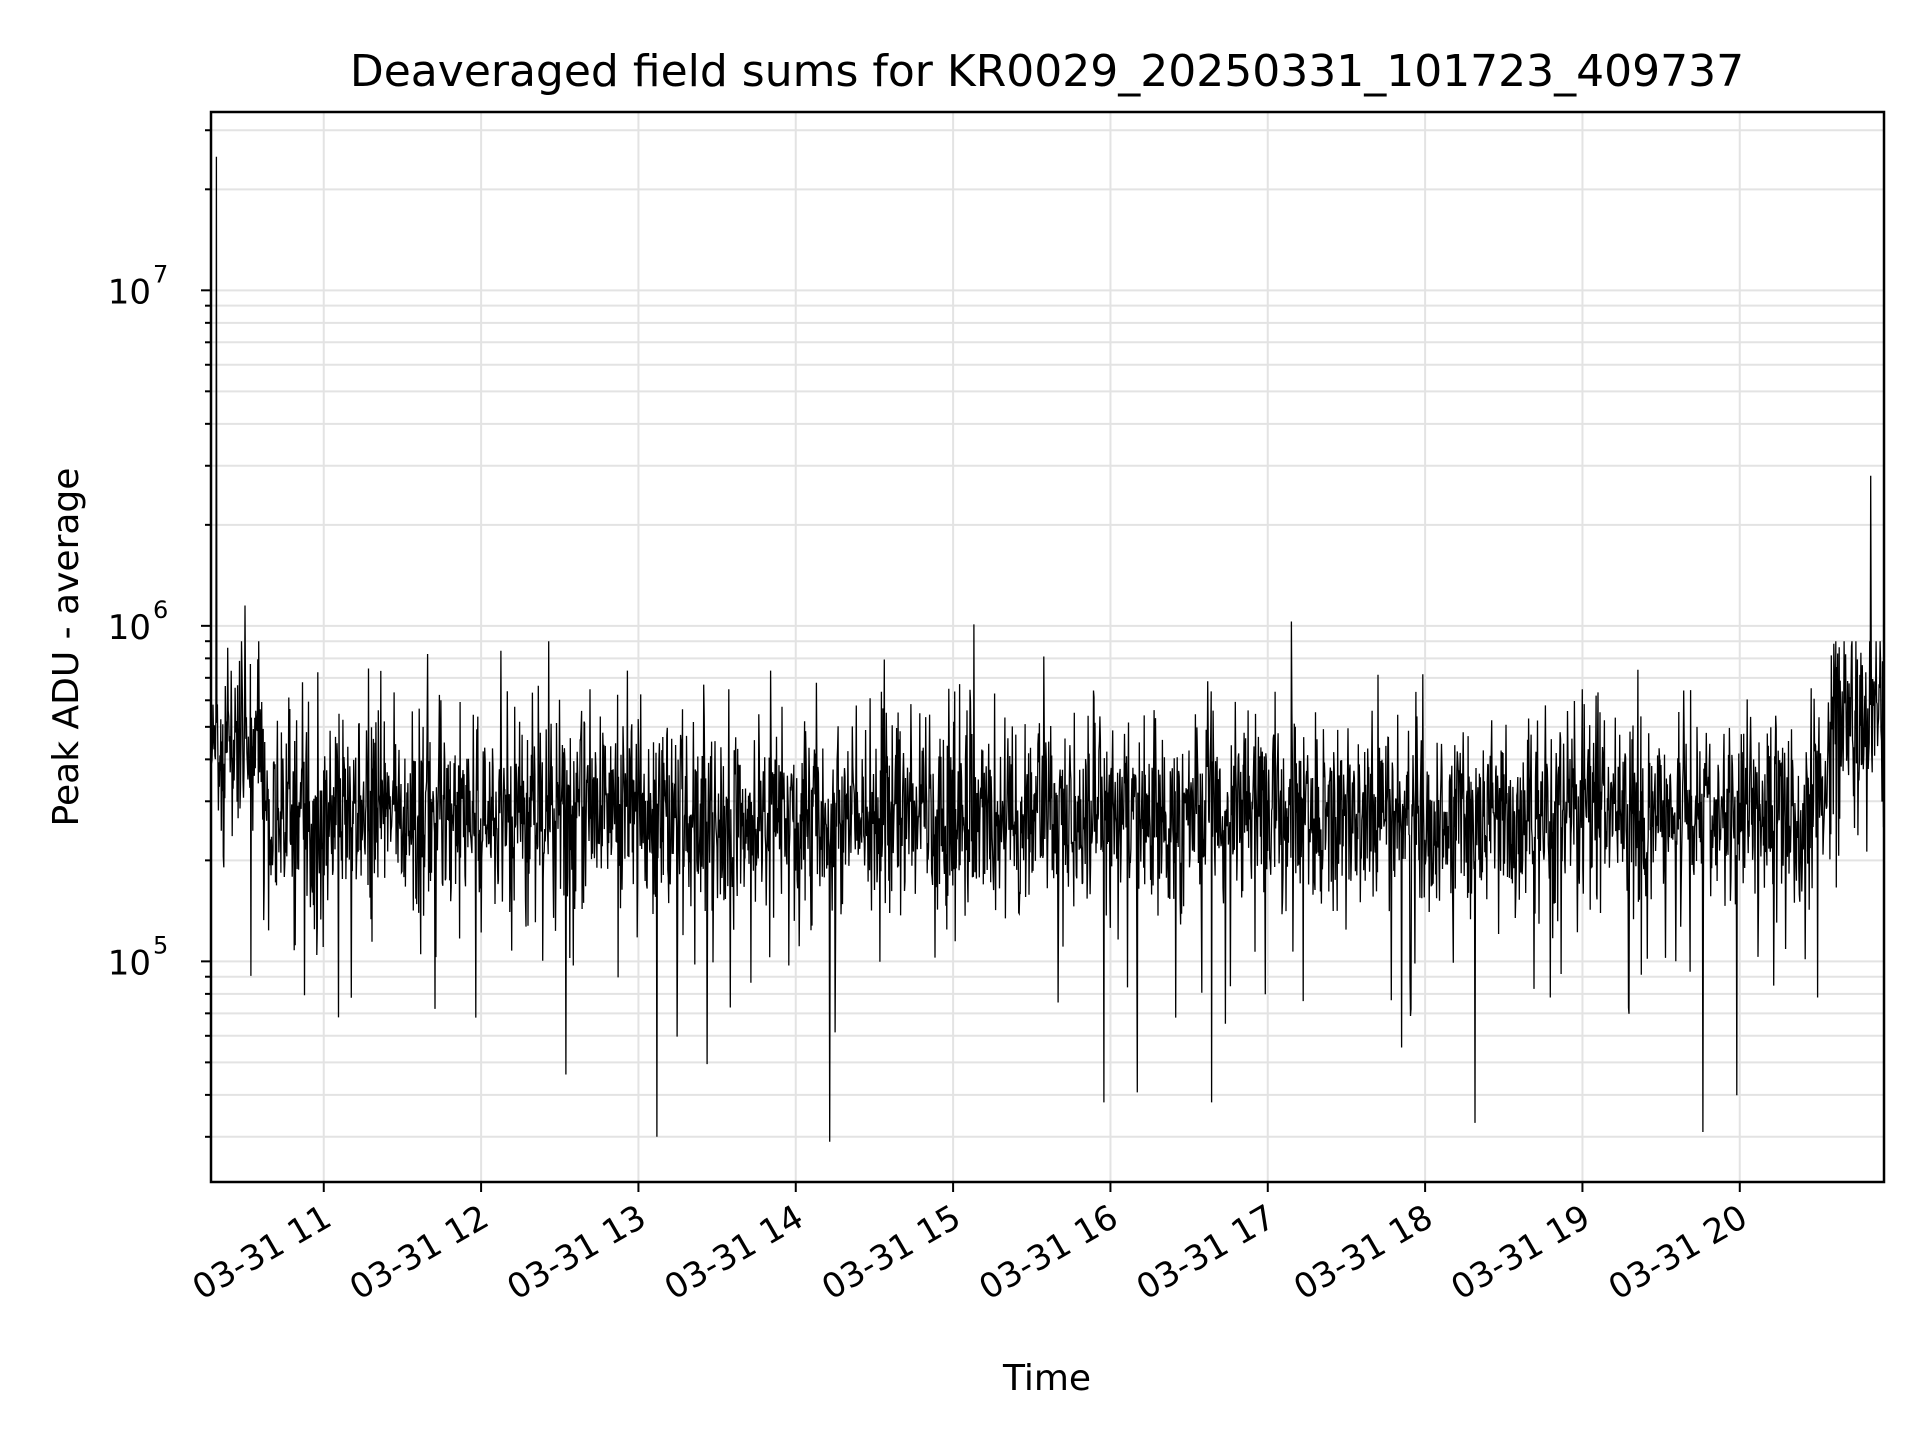 This screenshot has height=1440, width=1920. What do you see at coordinates (160, 945) in the screenshot?
I see `y-tick-exponent: 5` at bounding box center [160, 945].